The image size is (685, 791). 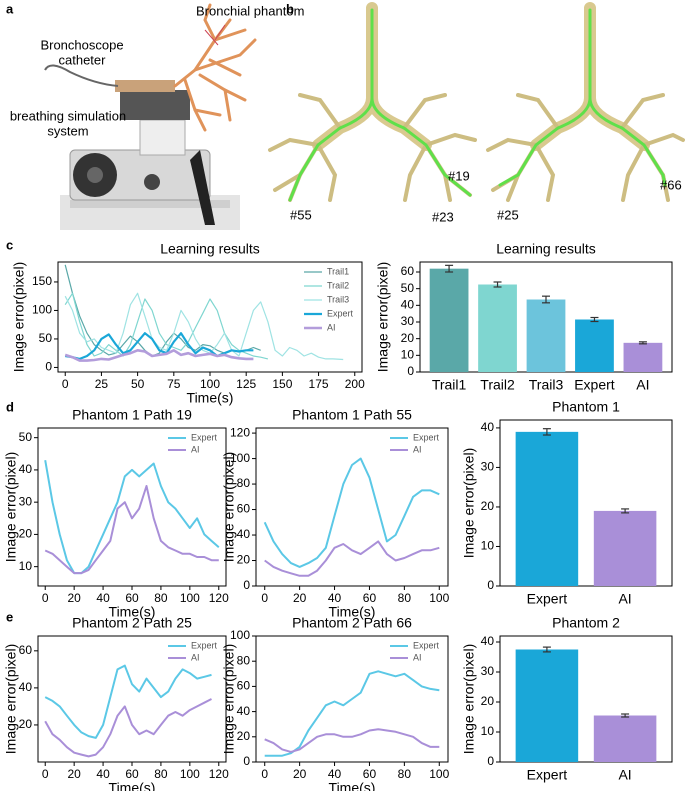 I want to click on x-tick-label: 25, so click(x=102, y=384).